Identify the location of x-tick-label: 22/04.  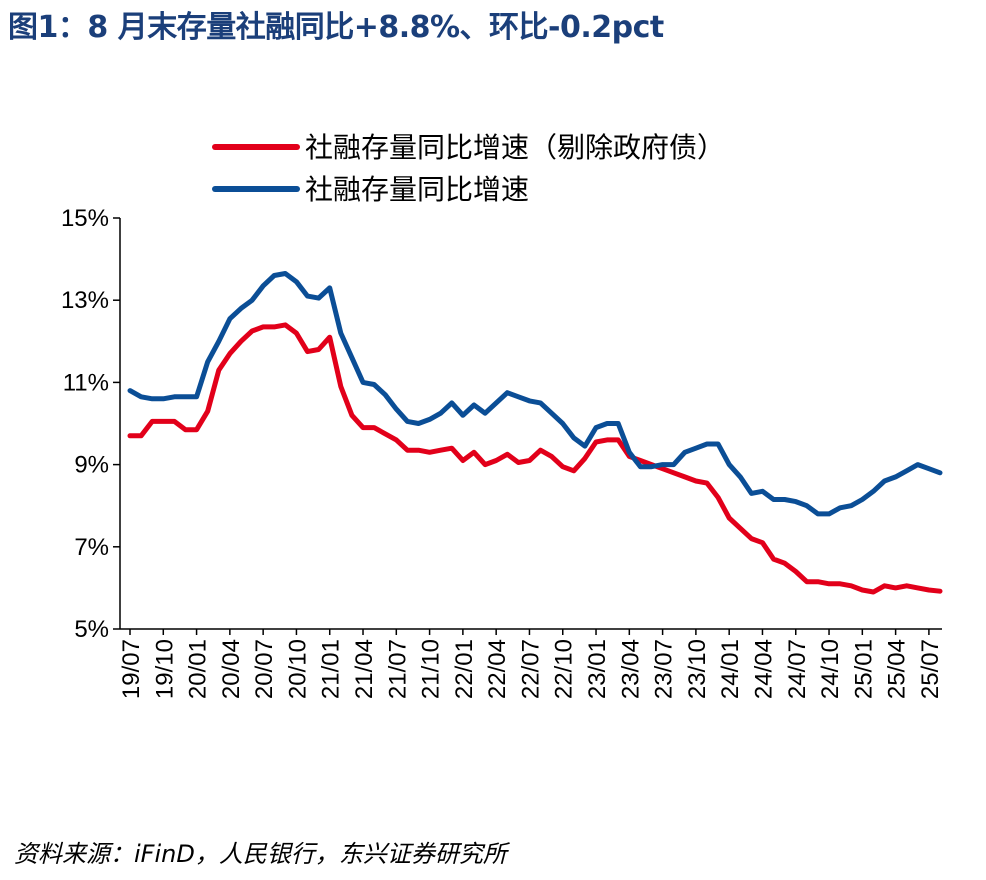
(497, 669).